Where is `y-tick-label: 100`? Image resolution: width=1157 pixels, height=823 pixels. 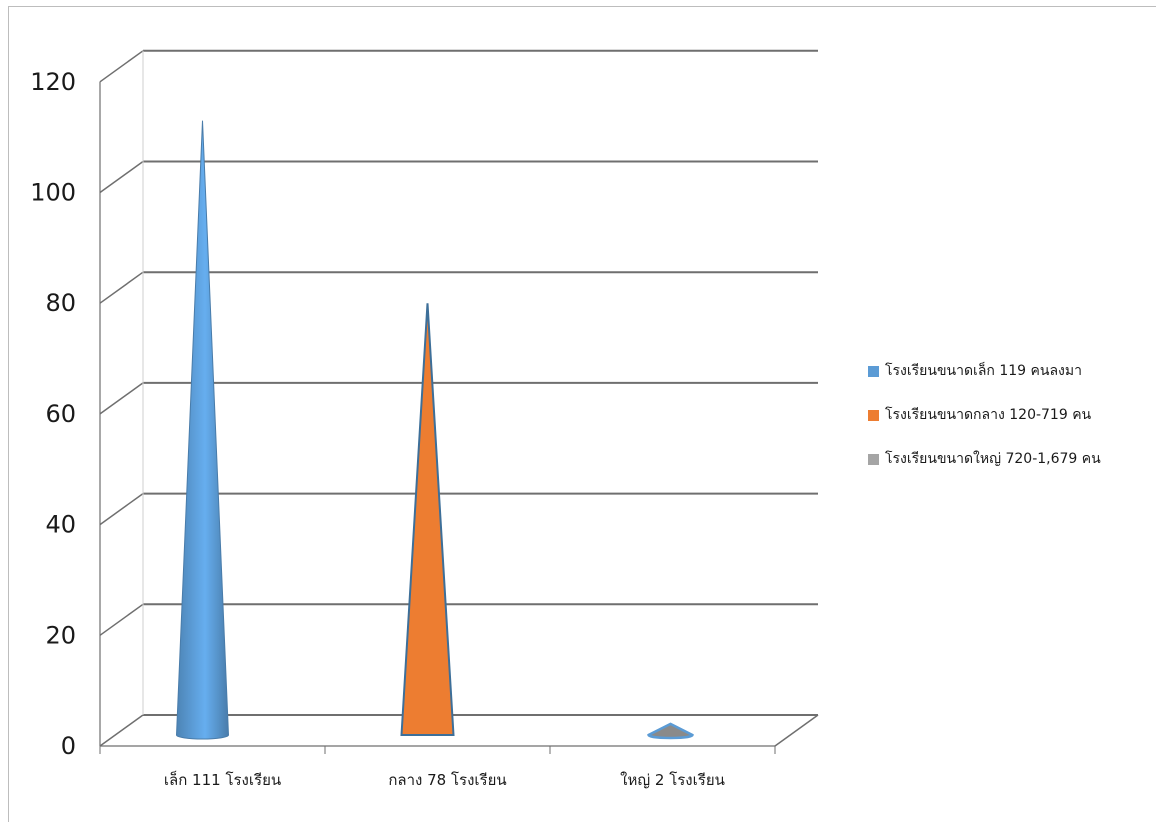 y-tick-label: 100 is located at coordinates (53, 193).